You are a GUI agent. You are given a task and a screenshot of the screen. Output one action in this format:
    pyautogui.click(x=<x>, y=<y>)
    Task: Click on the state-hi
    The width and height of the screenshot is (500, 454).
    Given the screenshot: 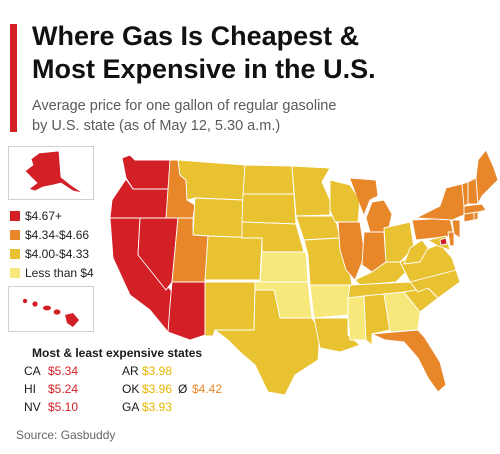 What is the action you would take?
    pyautogui.click(x=50, y=312)
    